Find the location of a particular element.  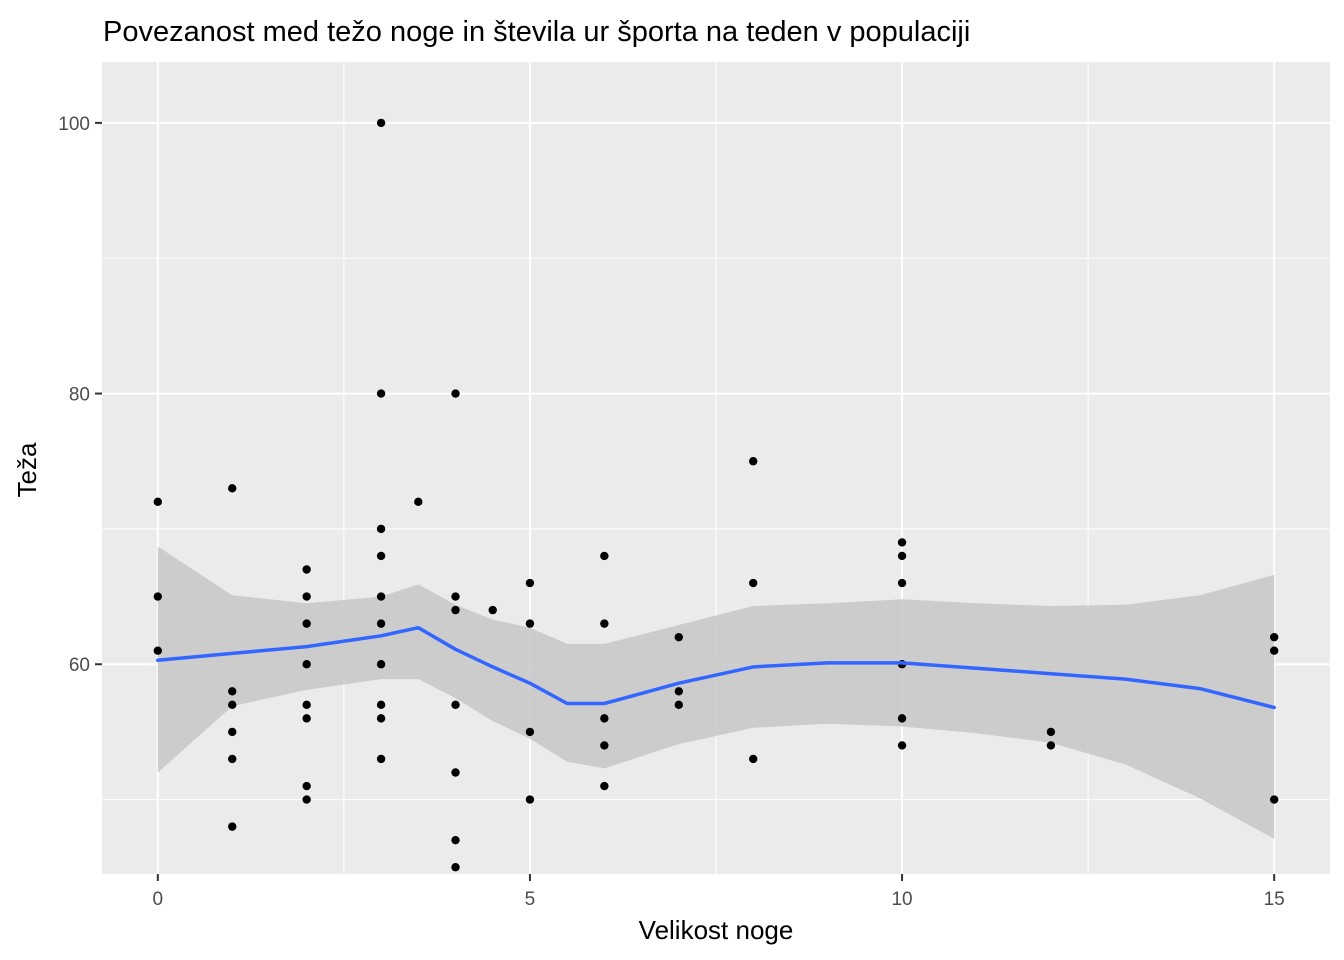

smooth-line is located at coordinates (716, 667).